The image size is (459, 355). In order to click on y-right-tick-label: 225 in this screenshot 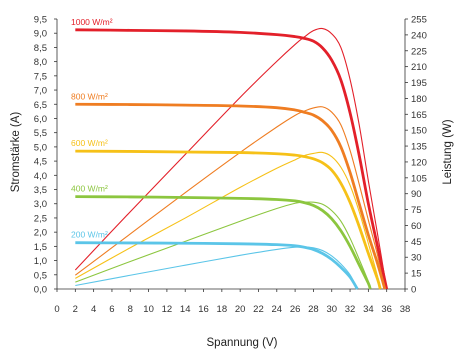, I will do `click(419, 51)`.